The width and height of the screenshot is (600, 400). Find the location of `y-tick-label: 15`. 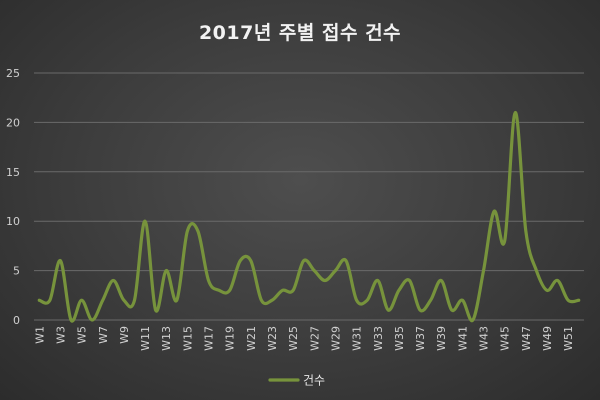

y-tick-label: 15 is located at coordinates (13, 172).